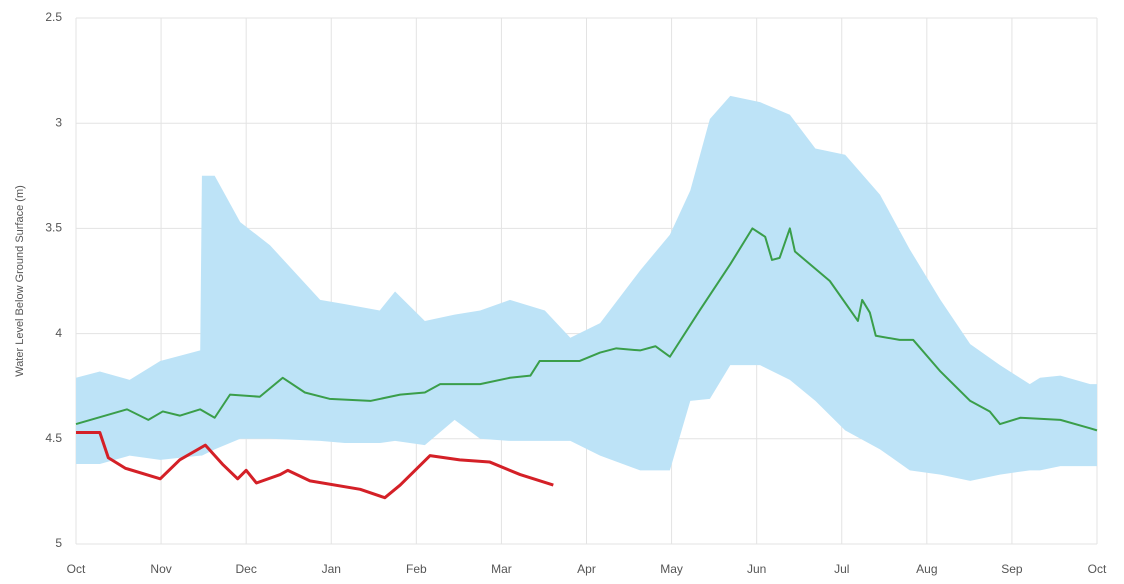  Describe the element at coordinates (315, 465) in the screenshot. I see `line` at that location.